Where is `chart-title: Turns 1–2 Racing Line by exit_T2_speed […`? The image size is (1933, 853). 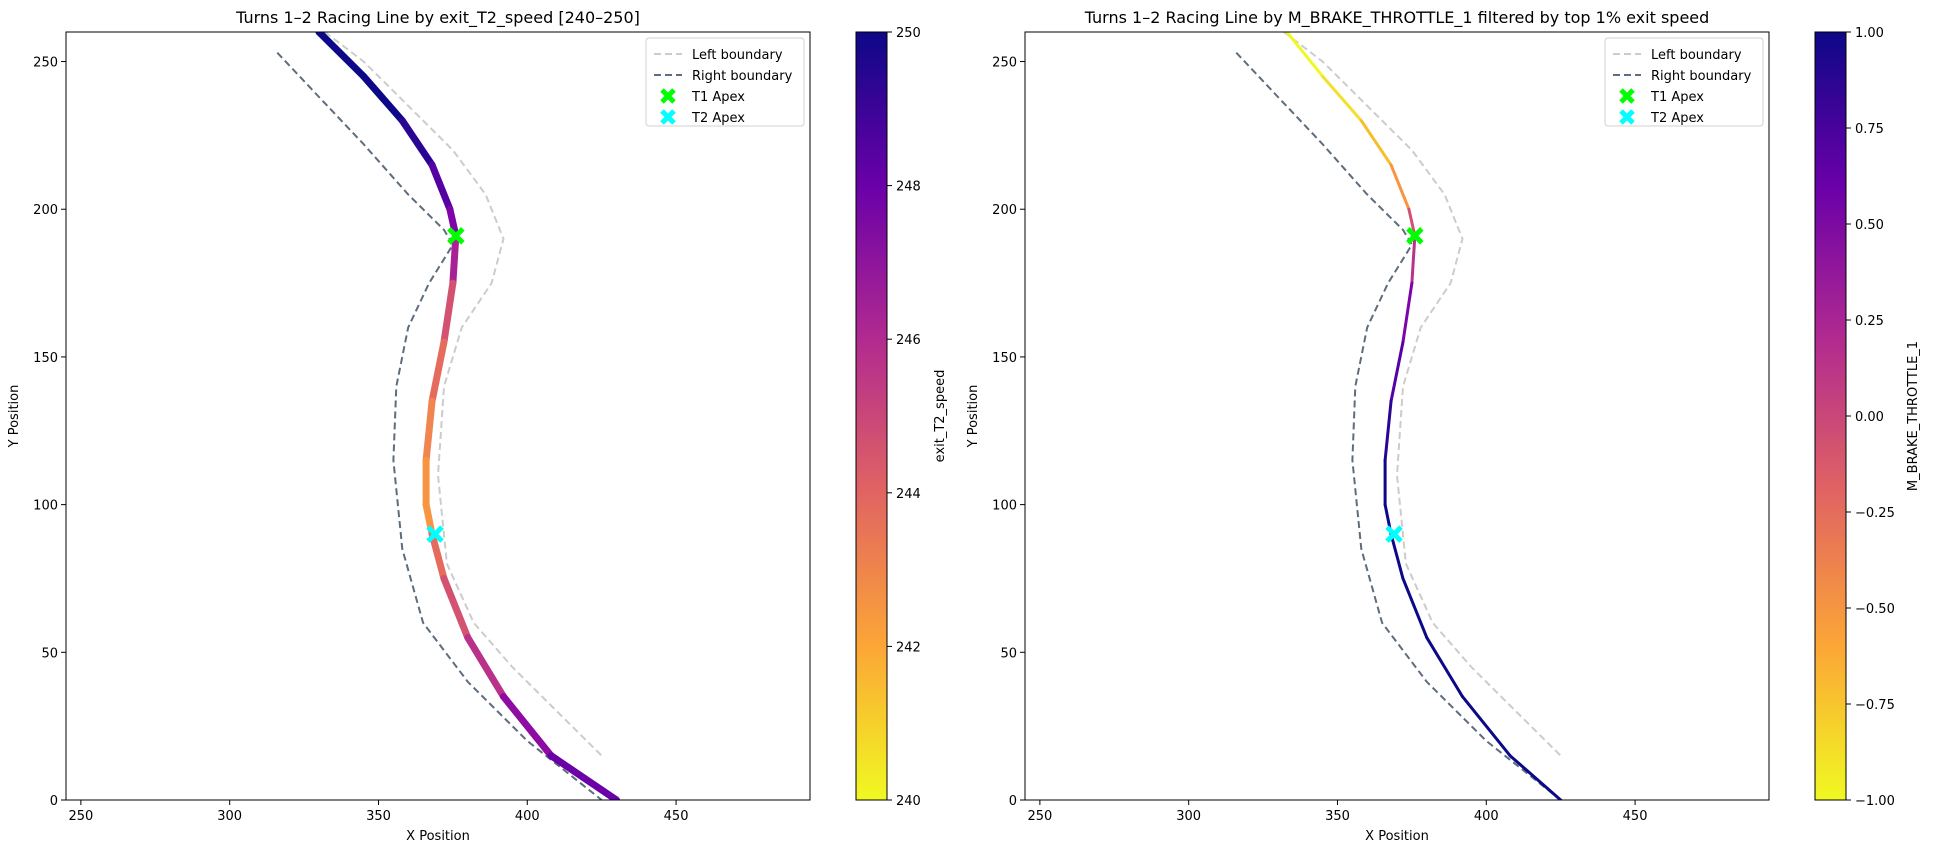 chart-title: Turns 1–2 Racing Line by exit_T2_speed [… is located at coordinates (437, 18).